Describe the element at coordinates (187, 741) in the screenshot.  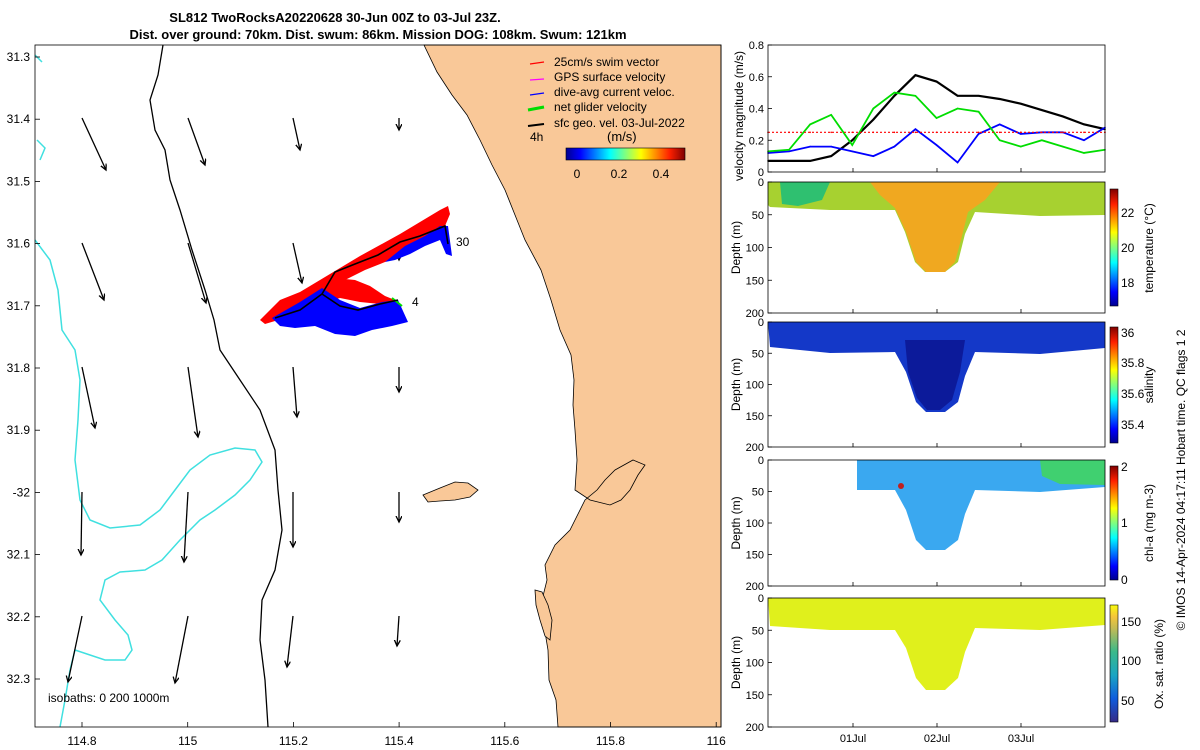
I see `map-x-tick-label: 115` at that location.